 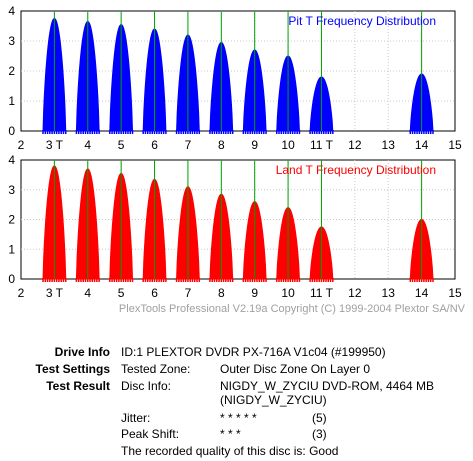 I want to click on test-settings-label: Test Settings, so click(x=72, y=369).